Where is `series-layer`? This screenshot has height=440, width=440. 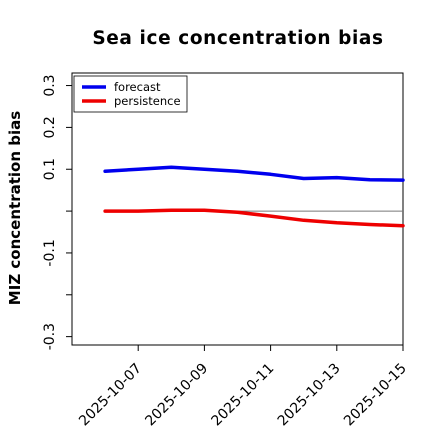
series-layer is located at coordinates (254, 196).